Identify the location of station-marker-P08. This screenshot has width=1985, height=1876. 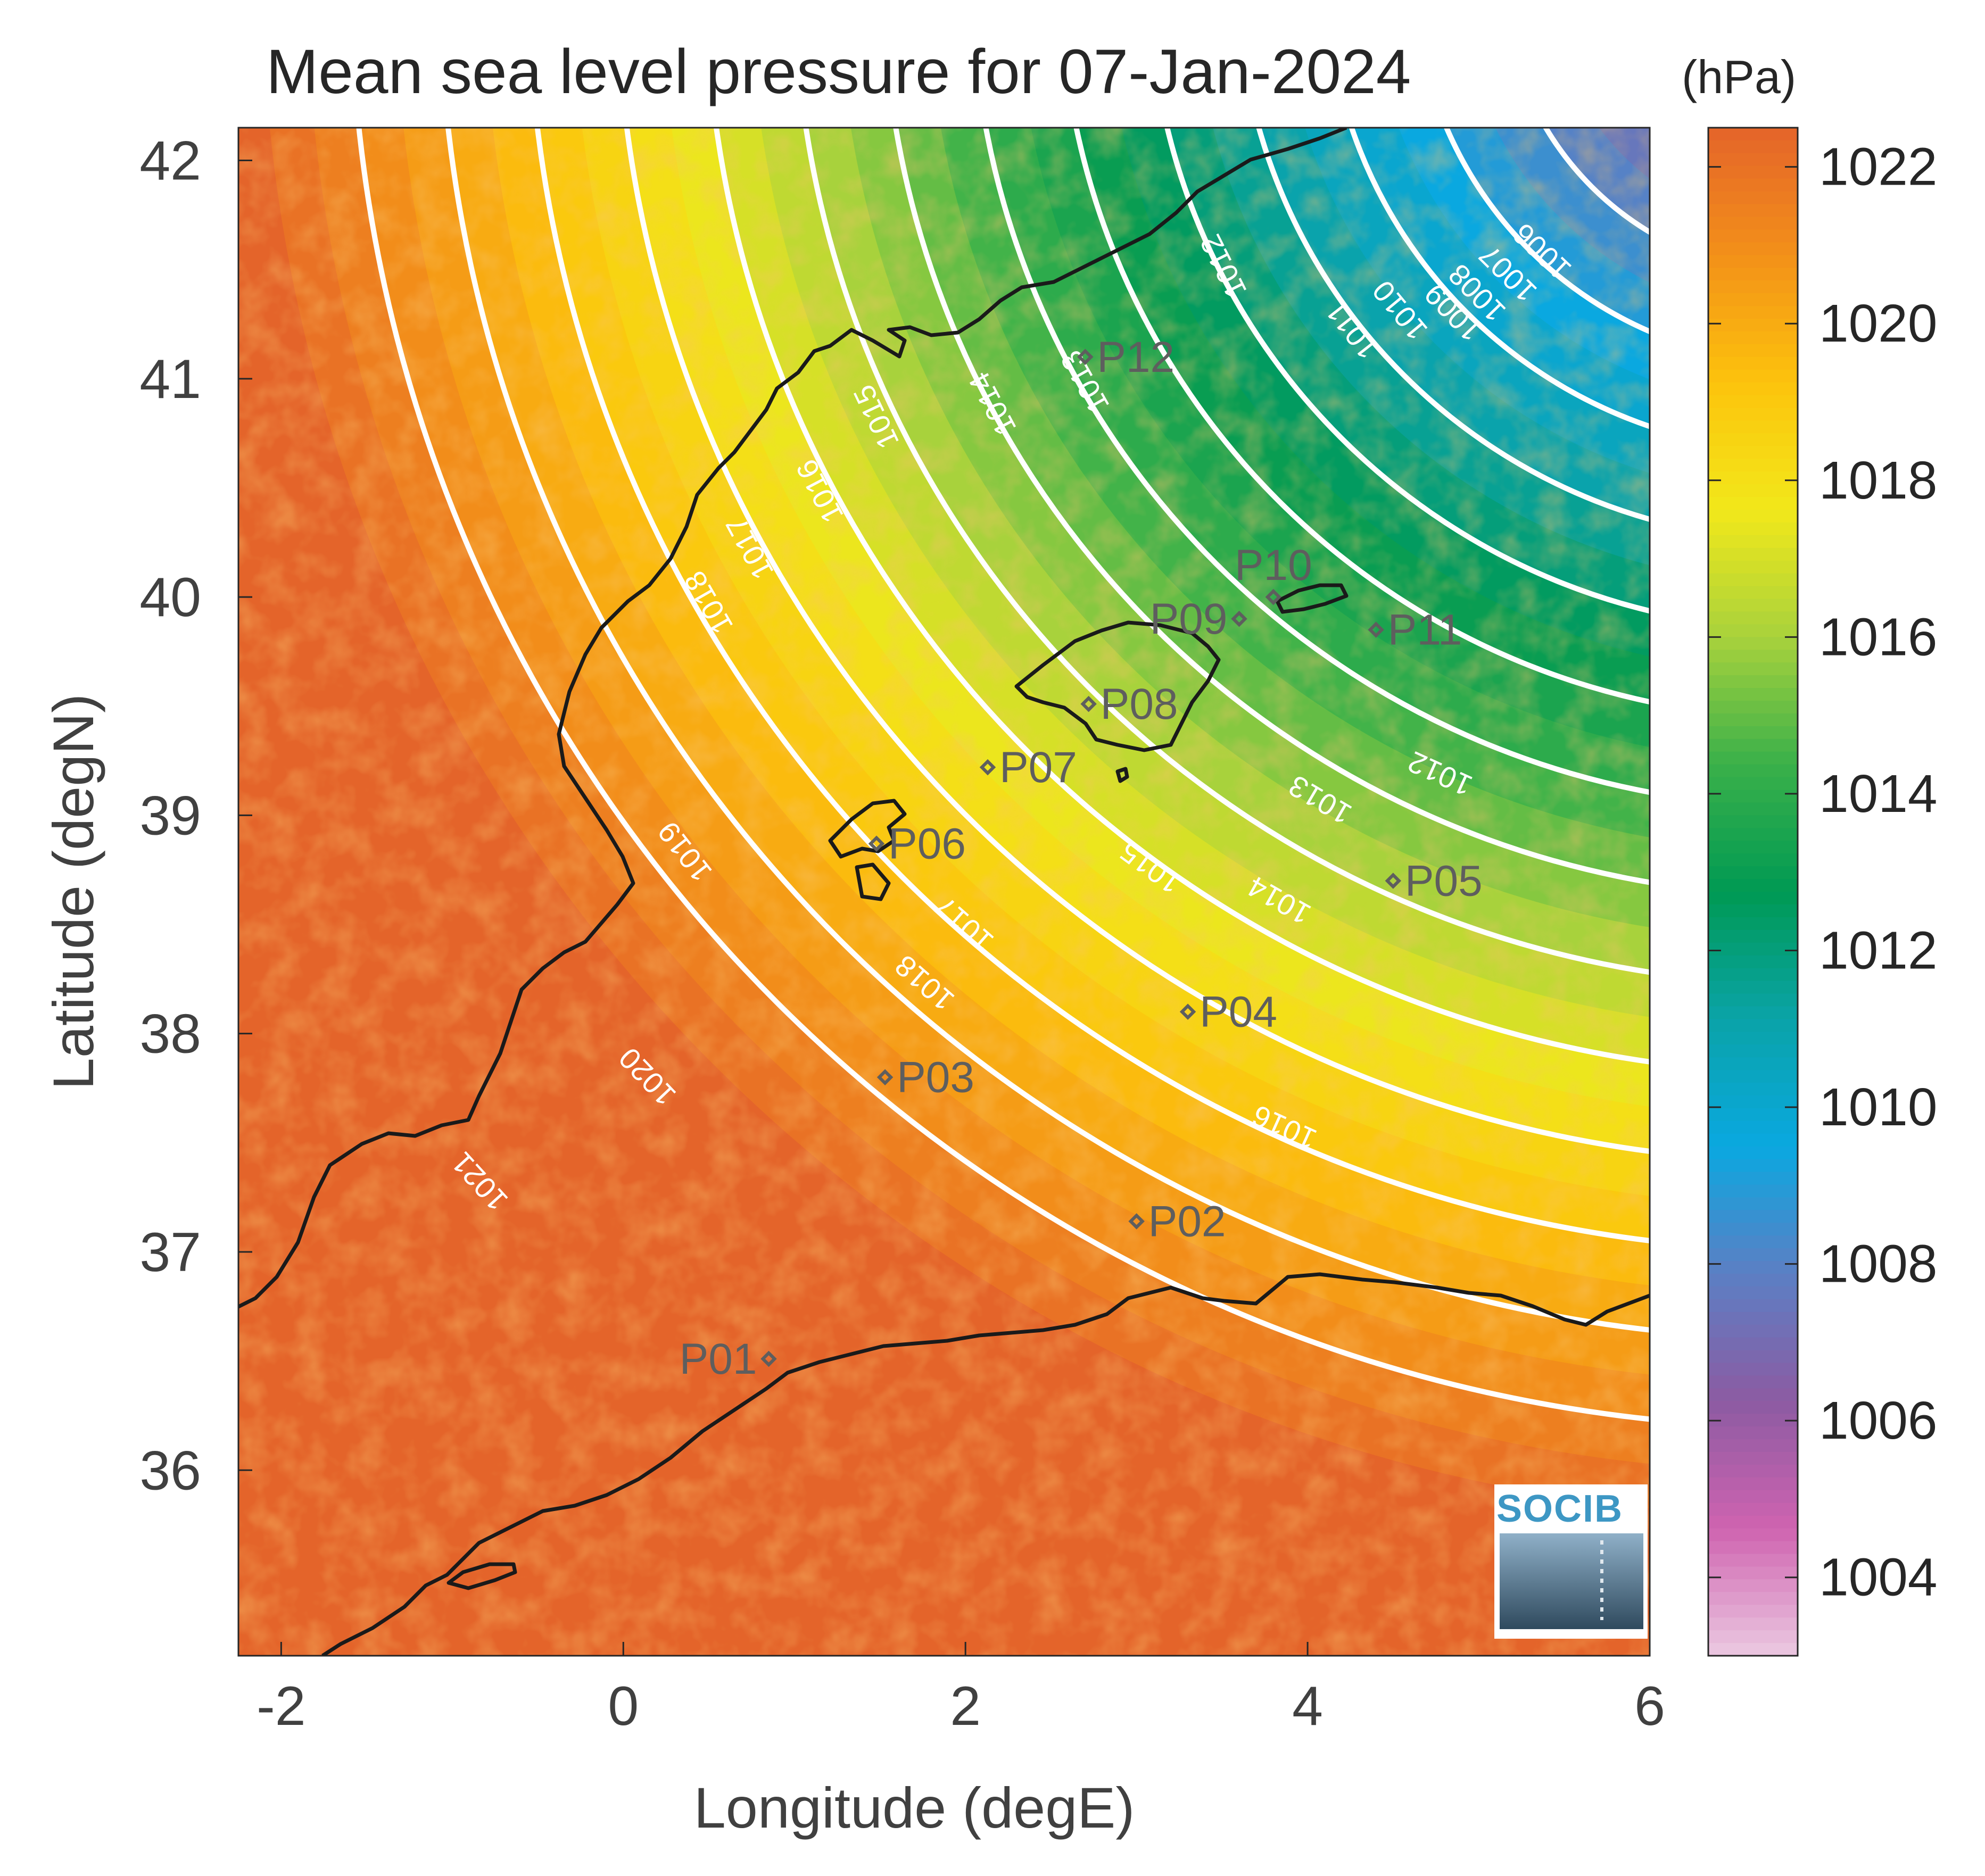
(1088, 703).